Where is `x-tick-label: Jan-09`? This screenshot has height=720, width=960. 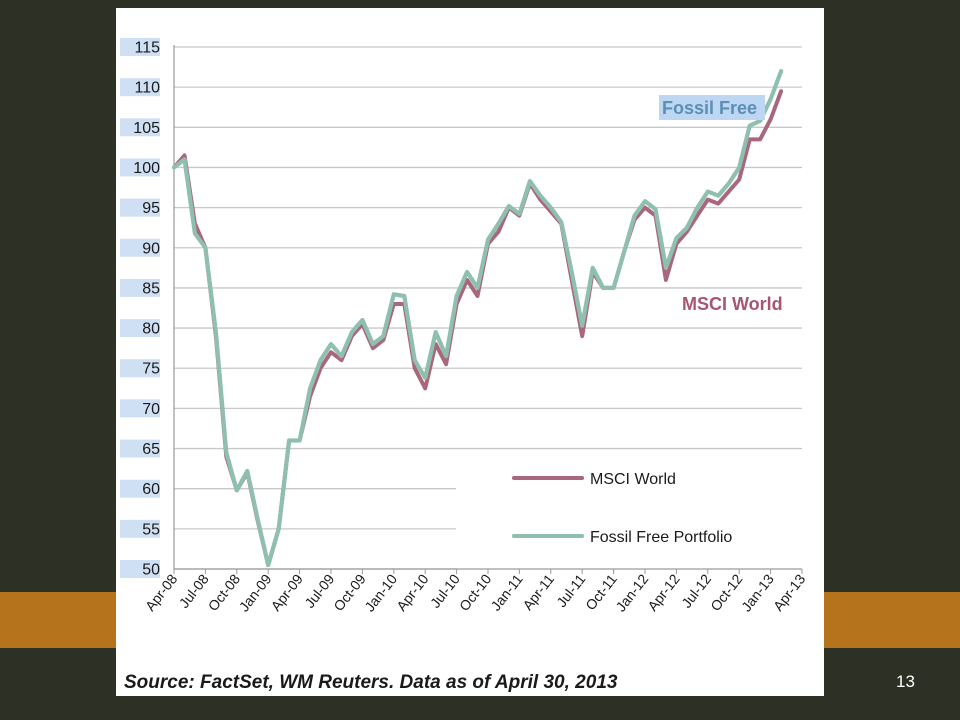
x-tick-label: Jan-09 is located at coordinates (255, 593).